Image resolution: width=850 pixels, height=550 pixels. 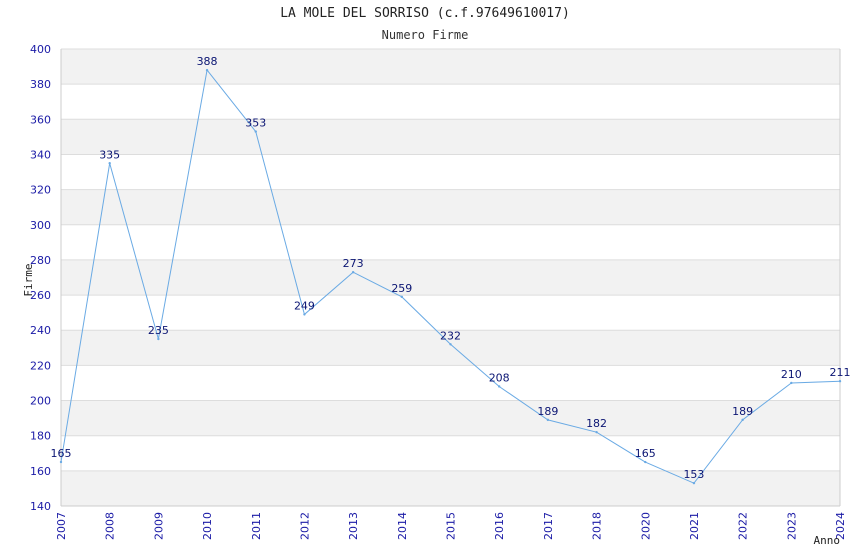 What do you see at coordinates (28, 279) in the screenshot?
I see `y-axis-title: Firme` at bounding box center [28, 279].